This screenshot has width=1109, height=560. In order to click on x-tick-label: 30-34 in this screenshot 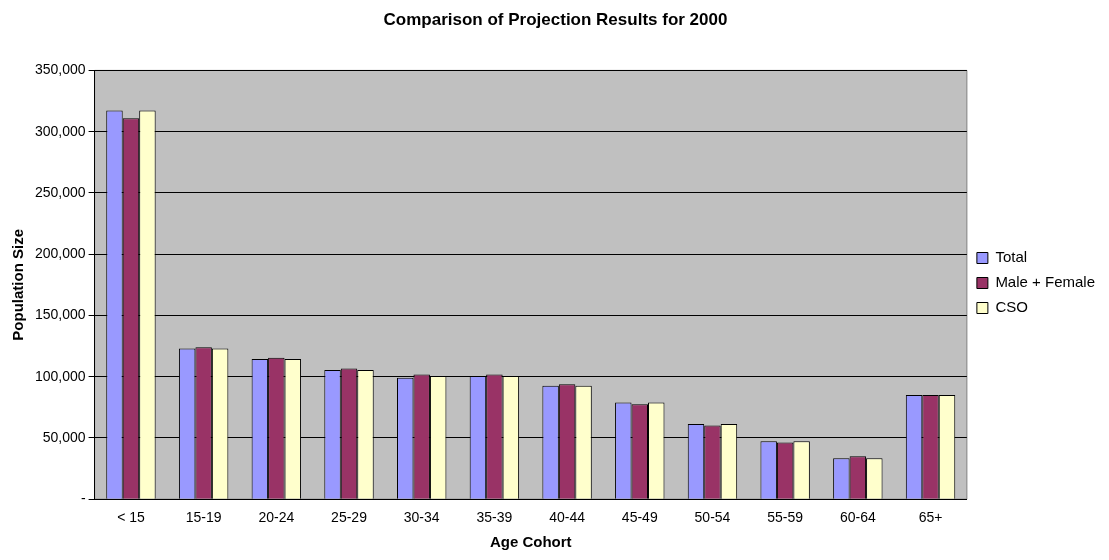, I will do `click(421, 517)`.